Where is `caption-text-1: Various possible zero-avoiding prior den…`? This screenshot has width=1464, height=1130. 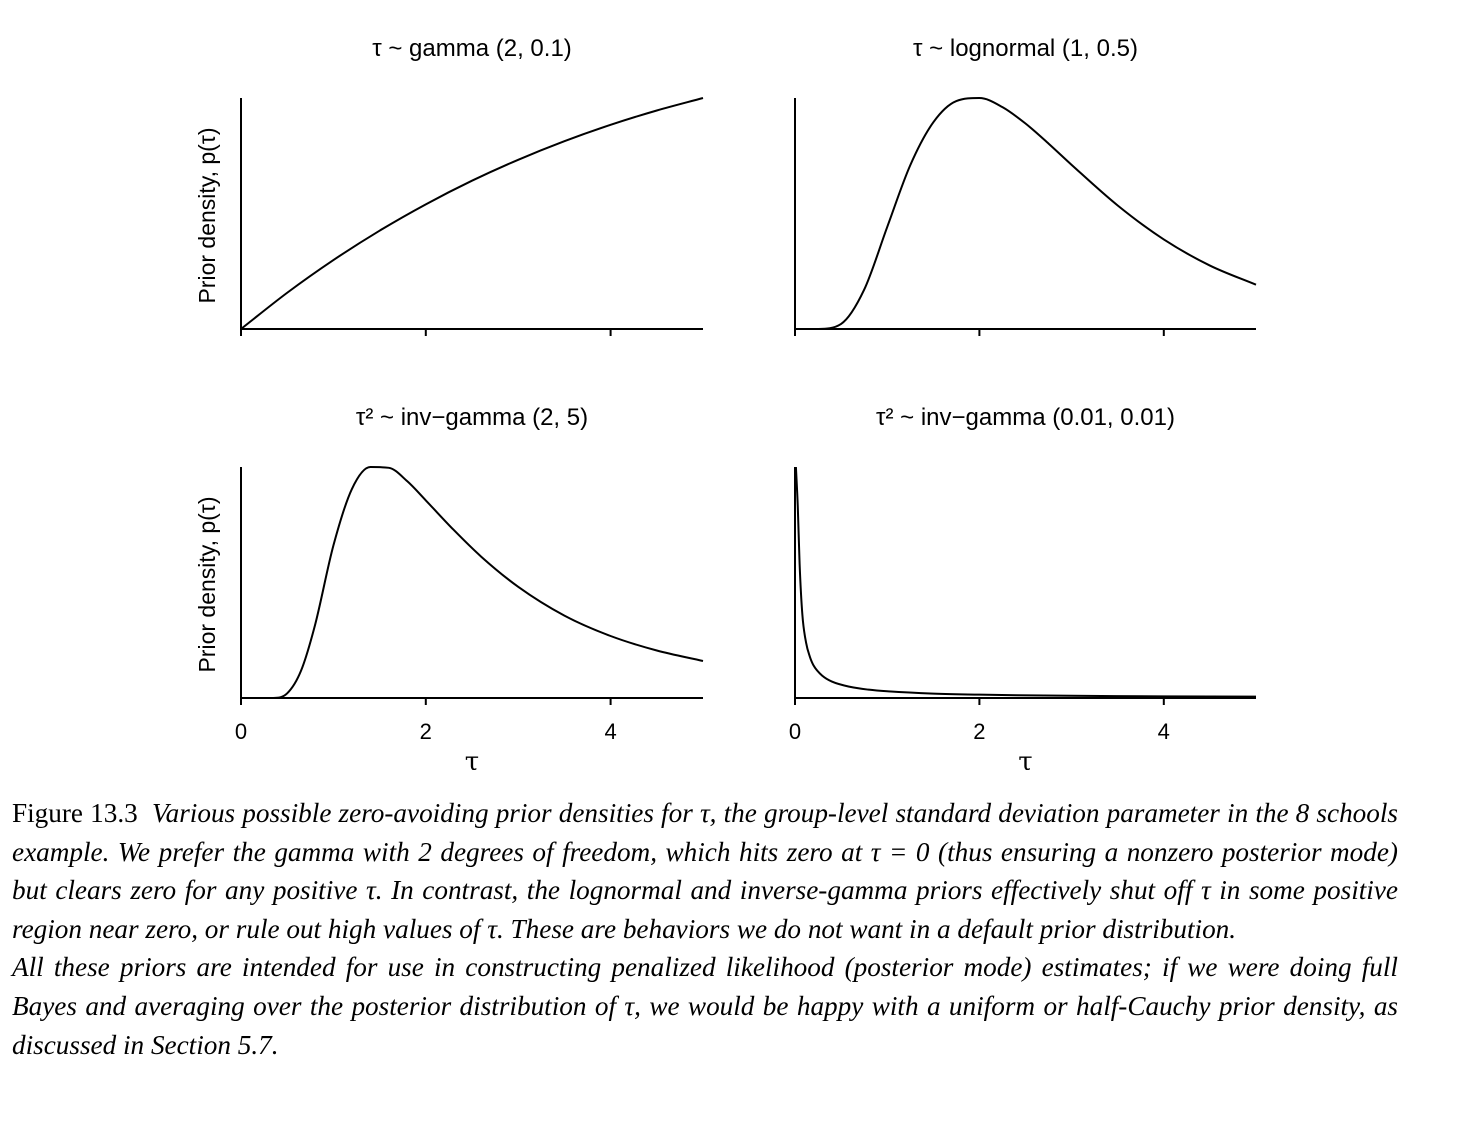 caption-text-1: Various possible zero-avoiding prior den… is located at coordinates (705, 871).